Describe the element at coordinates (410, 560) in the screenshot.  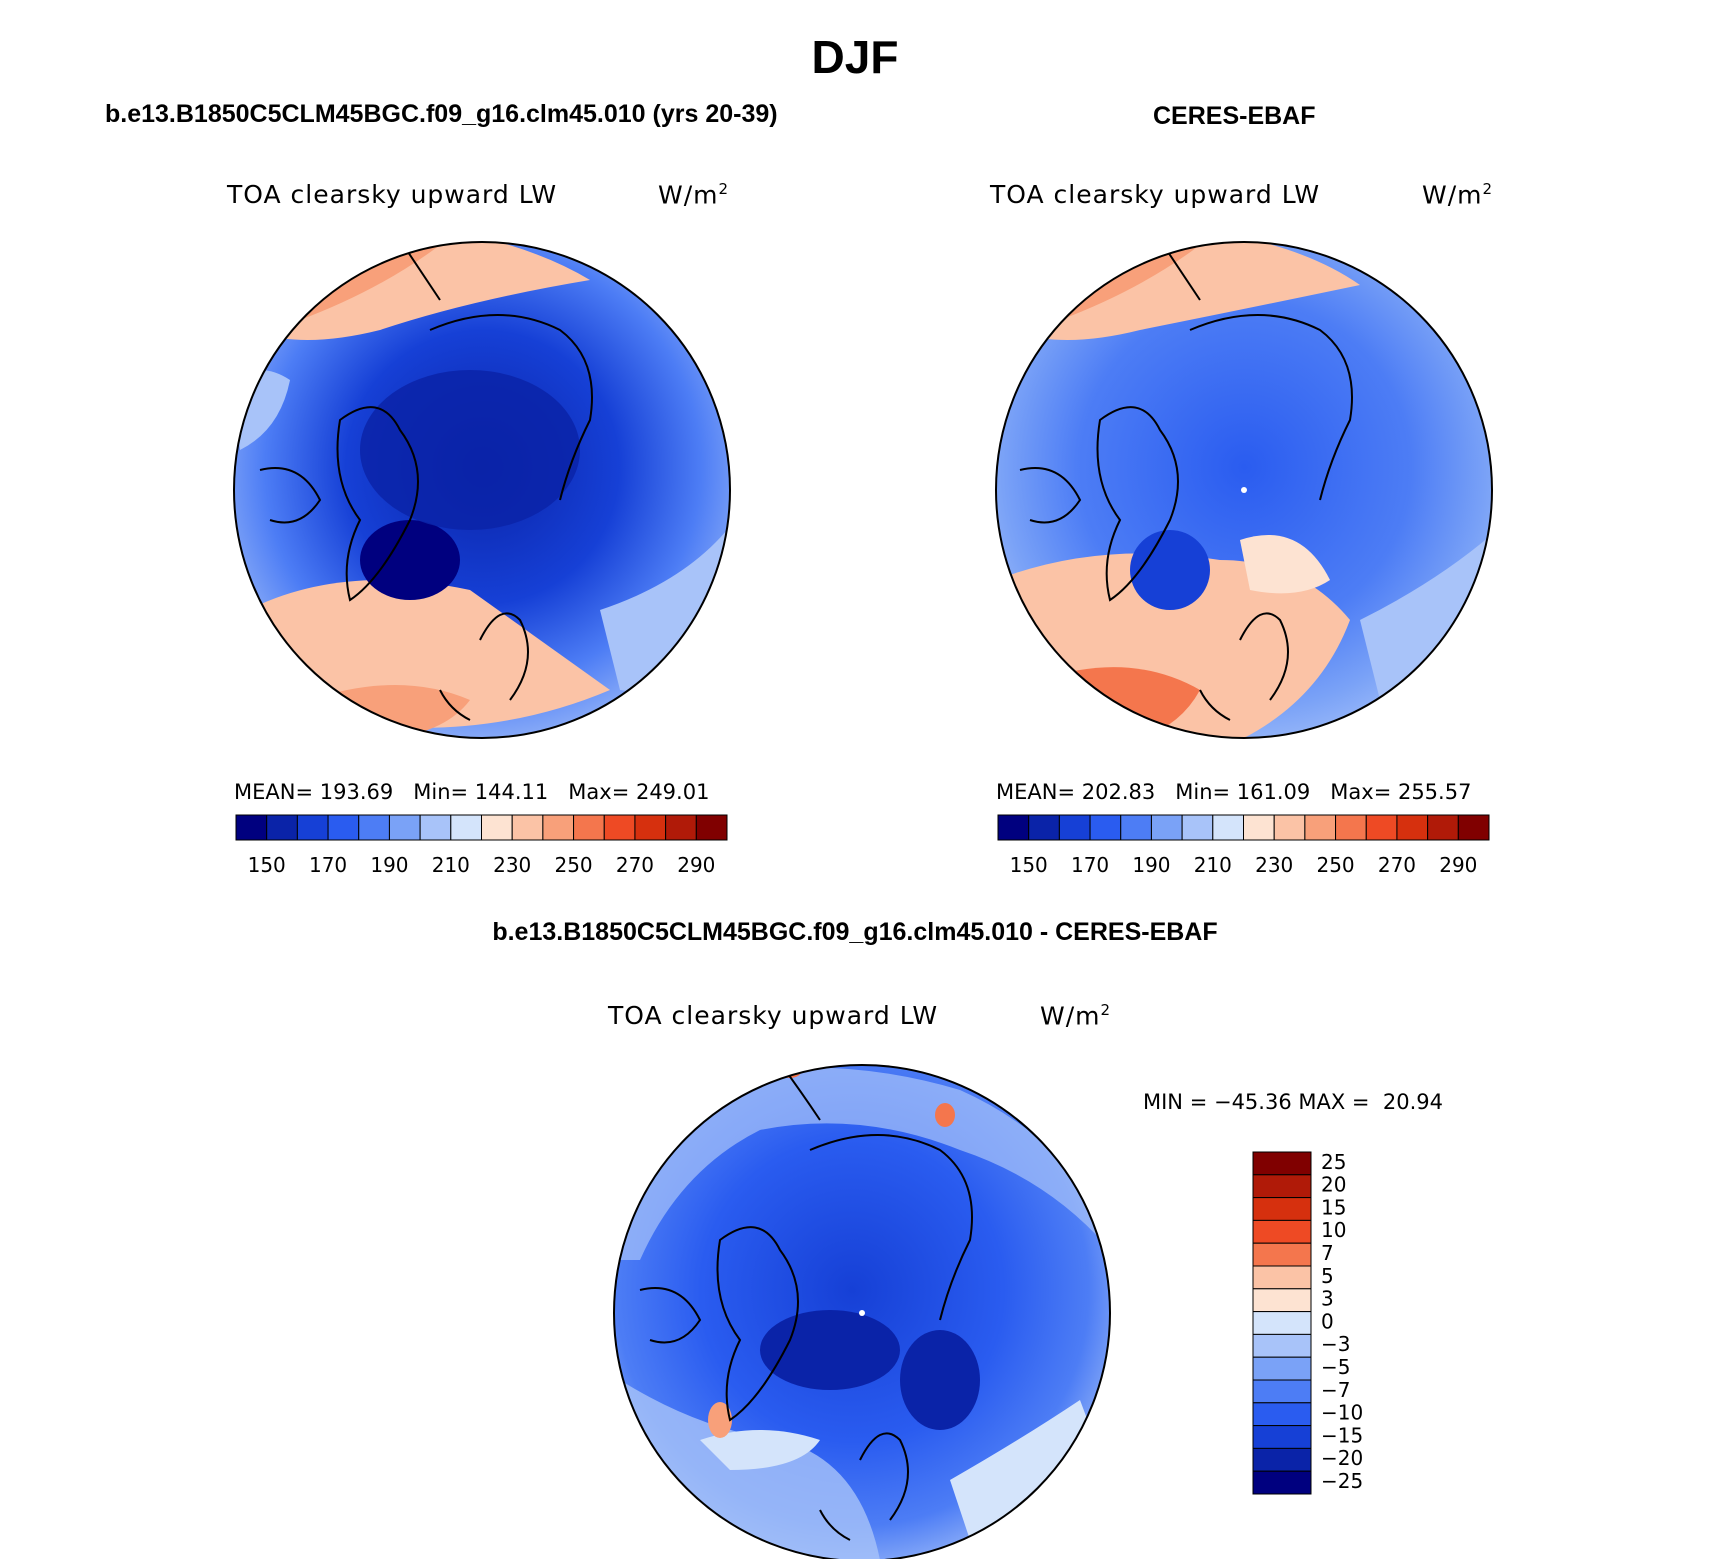
I see `model-cold-greenland` at that location.